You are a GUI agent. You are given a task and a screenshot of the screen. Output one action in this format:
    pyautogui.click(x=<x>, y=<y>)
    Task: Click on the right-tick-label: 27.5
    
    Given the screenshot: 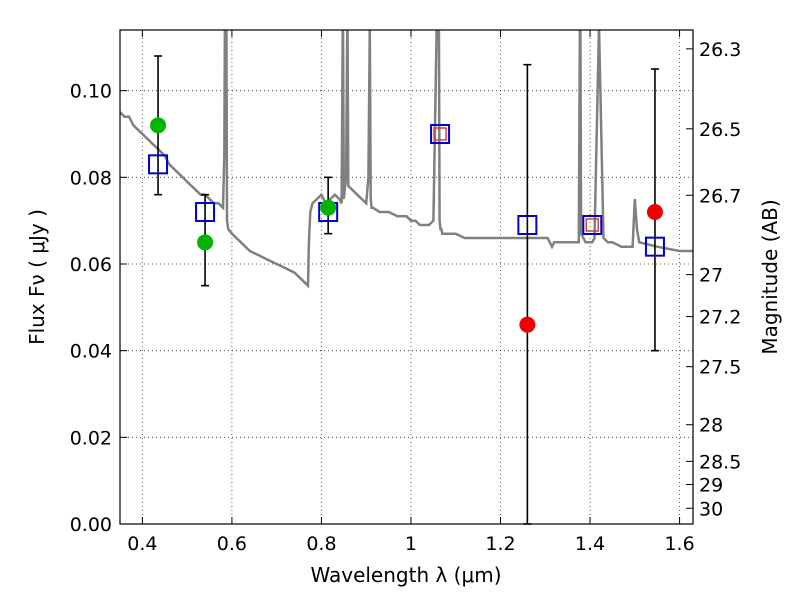 What is the action you would take?
    pyautogui.click(x=720, y=368)
    